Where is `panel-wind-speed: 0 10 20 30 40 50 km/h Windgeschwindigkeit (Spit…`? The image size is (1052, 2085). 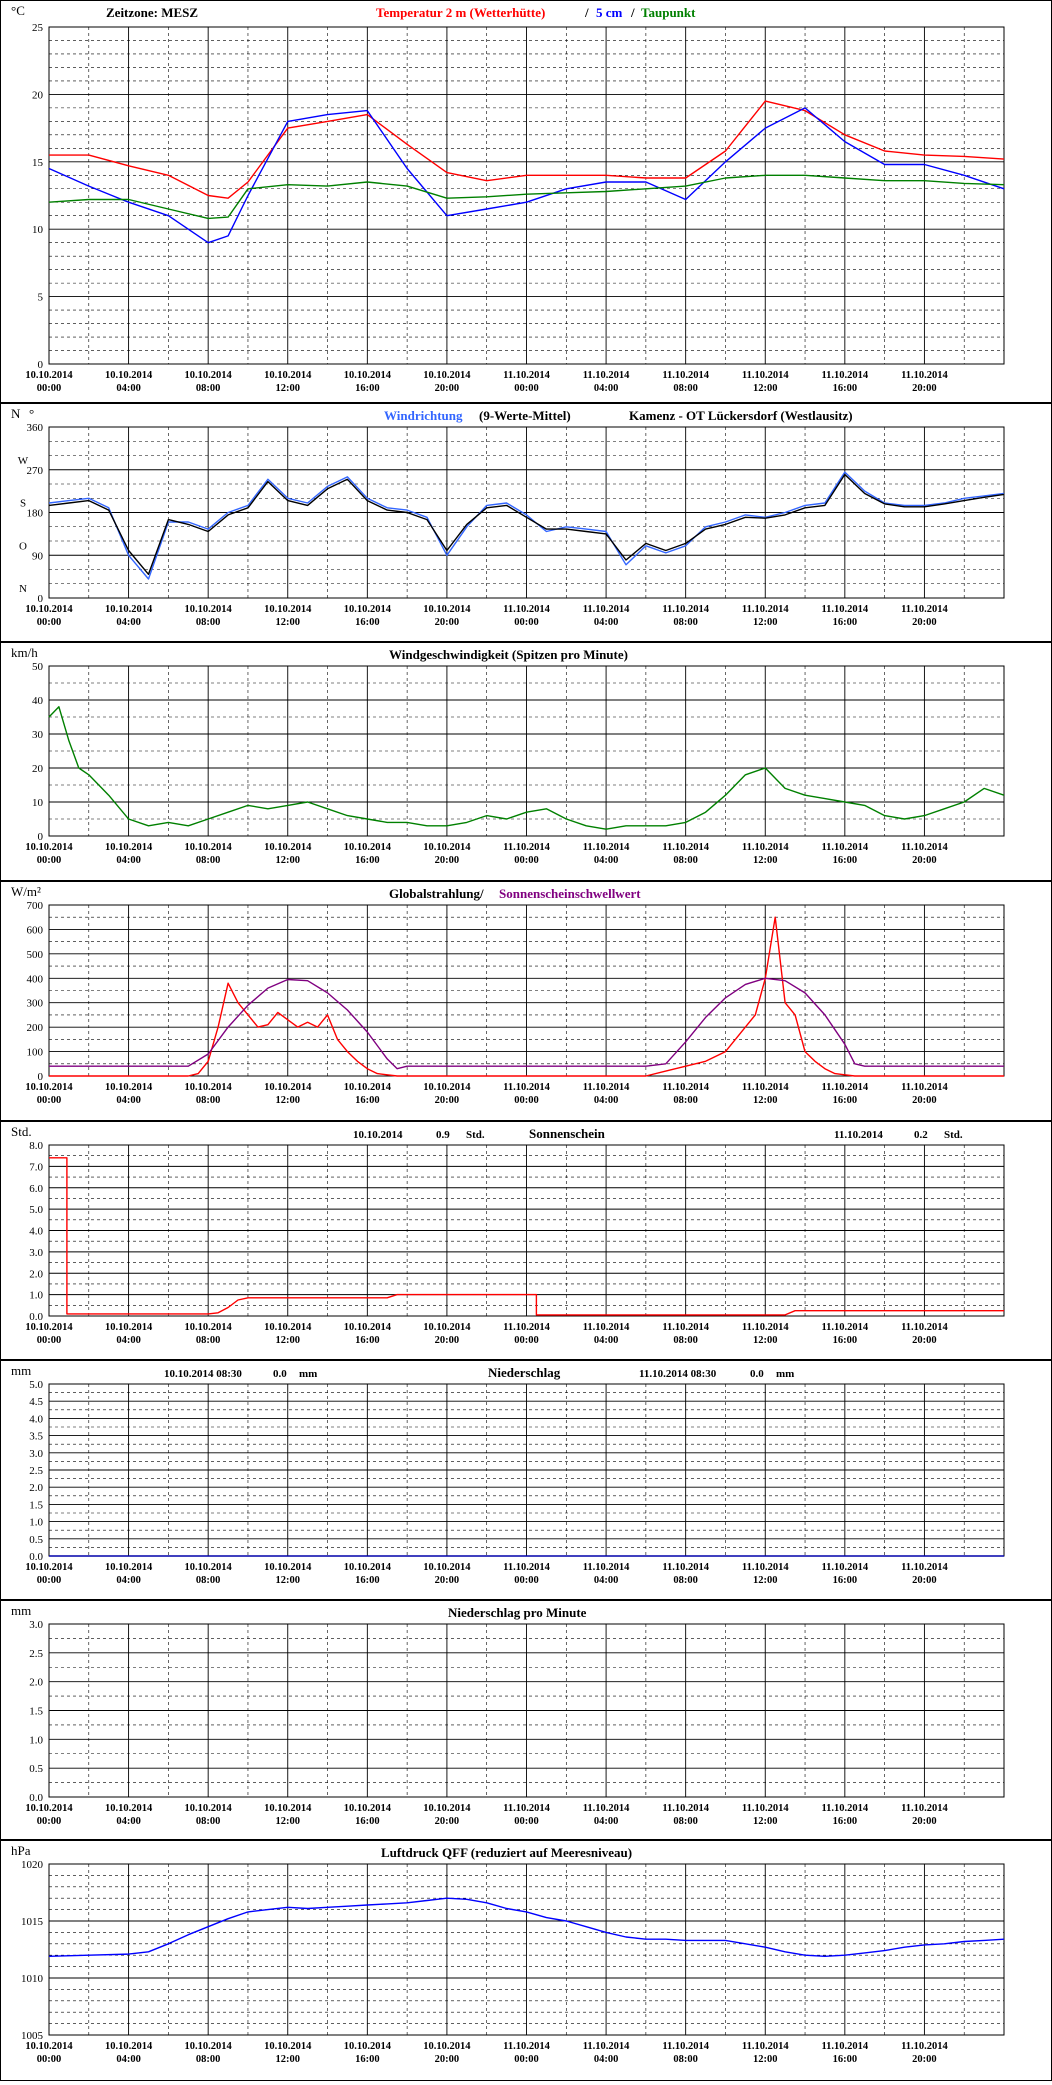
panel-wind-speed: 0 10 20 30 40 50 km/h Windgeschwindigkeit (Spit… is located at coordinates (526, 761).